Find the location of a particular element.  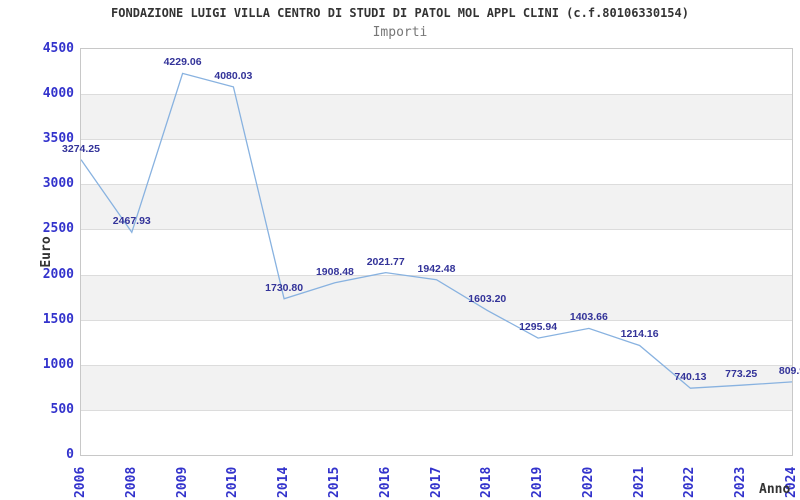

data-point-label: 740.13 is located at coordinates (690, 377).